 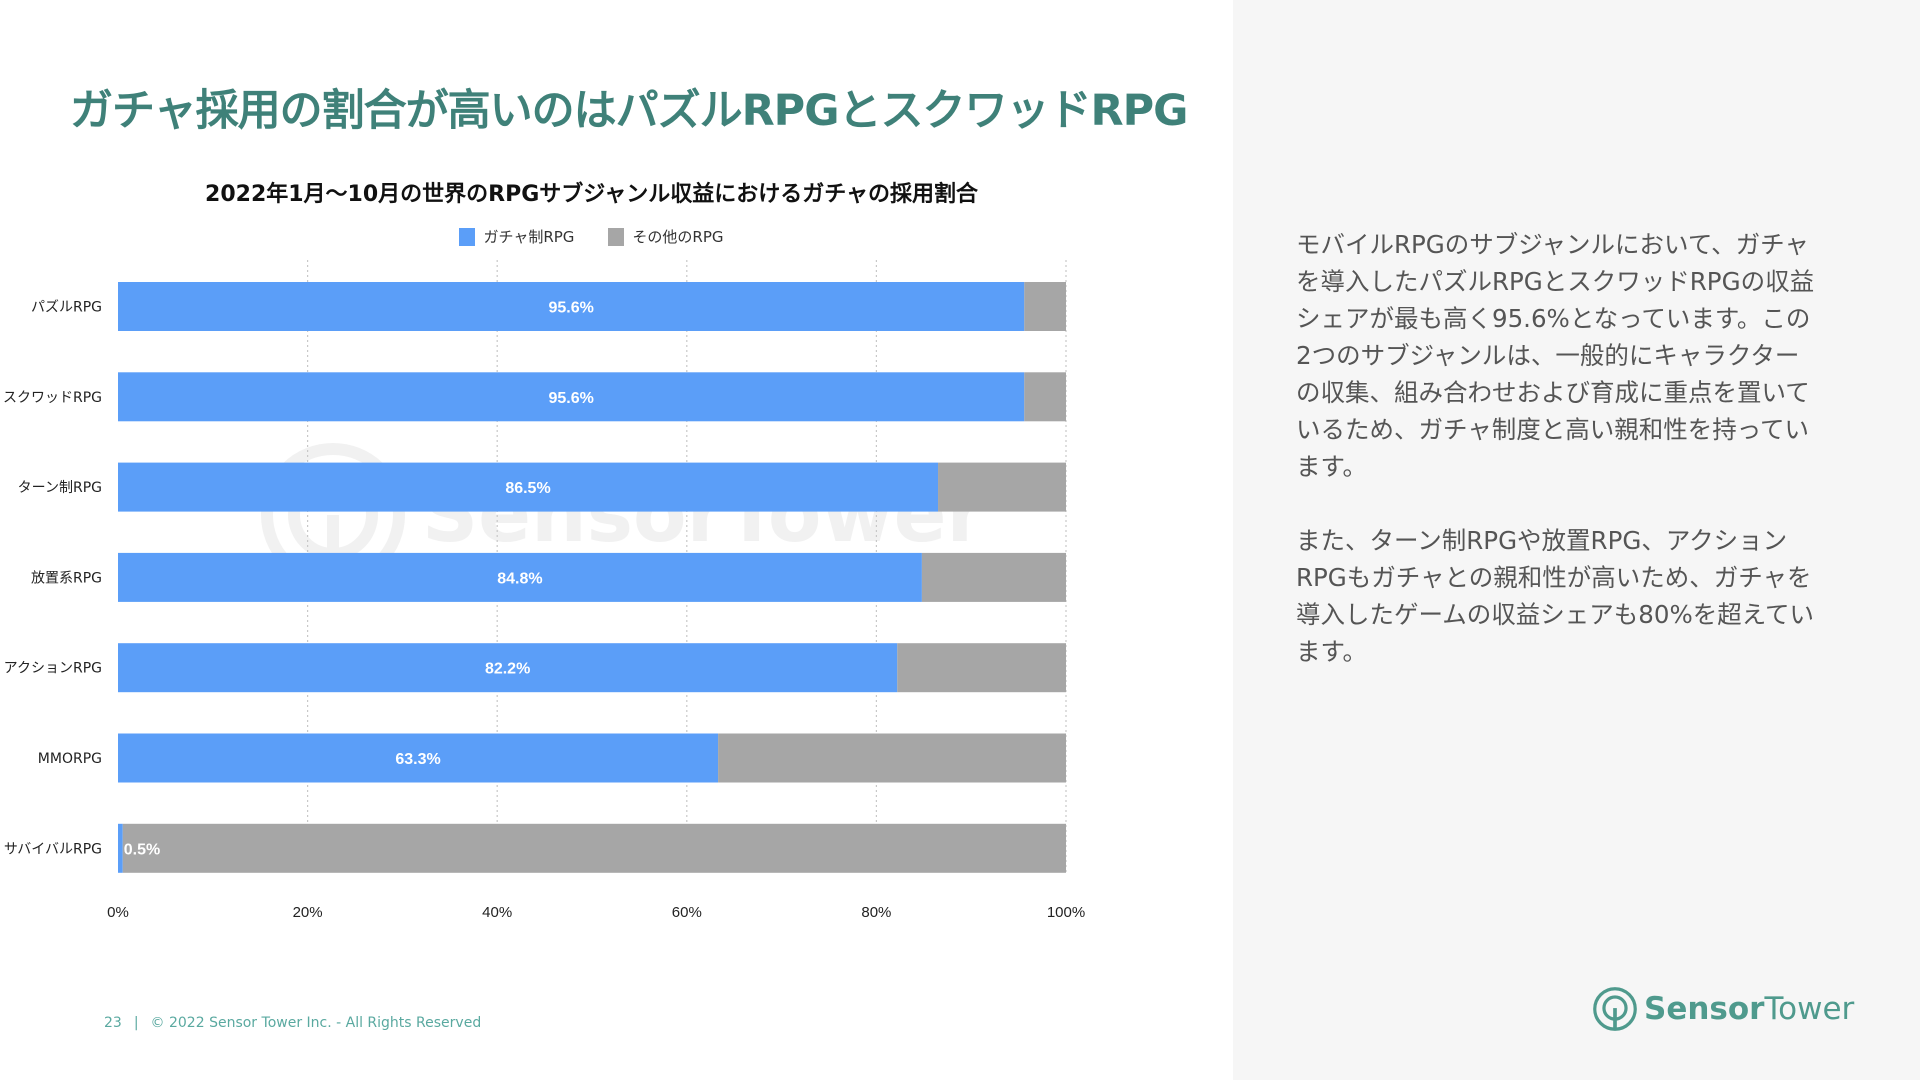 I want to click on legend-item-gacha: ガチャ制RPG, so click(x=516, y=236).